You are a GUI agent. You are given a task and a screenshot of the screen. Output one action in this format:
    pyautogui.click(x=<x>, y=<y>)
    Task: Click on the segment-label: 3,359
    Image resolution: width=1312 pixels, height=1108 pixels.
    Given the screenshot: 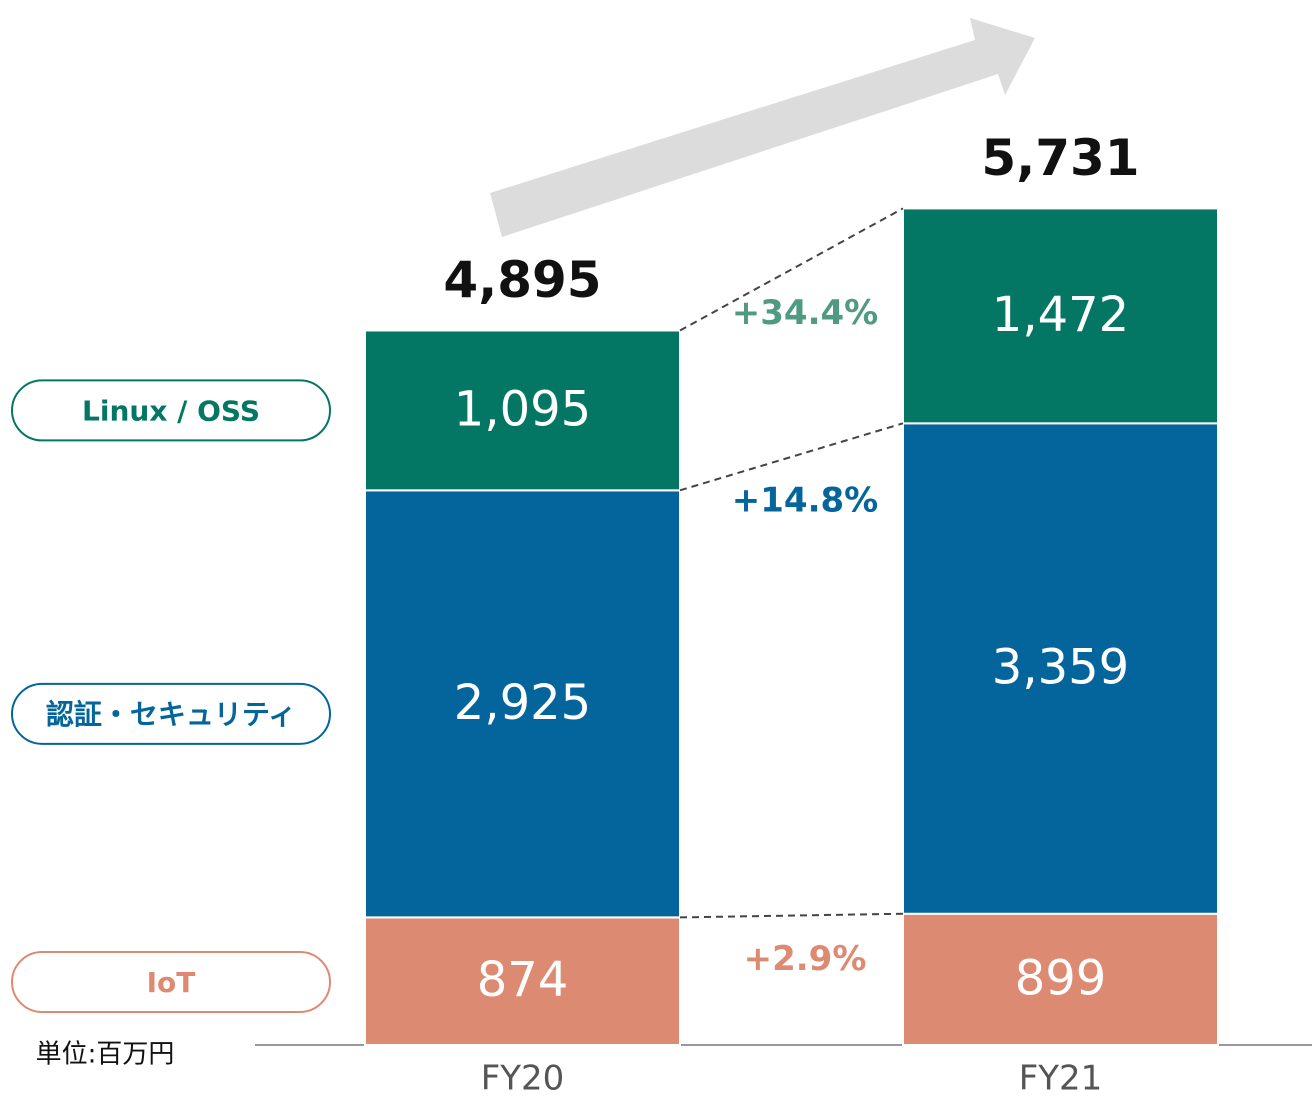 What is the action you would take?
    pyautogui.click(x=1060, y=668)
    